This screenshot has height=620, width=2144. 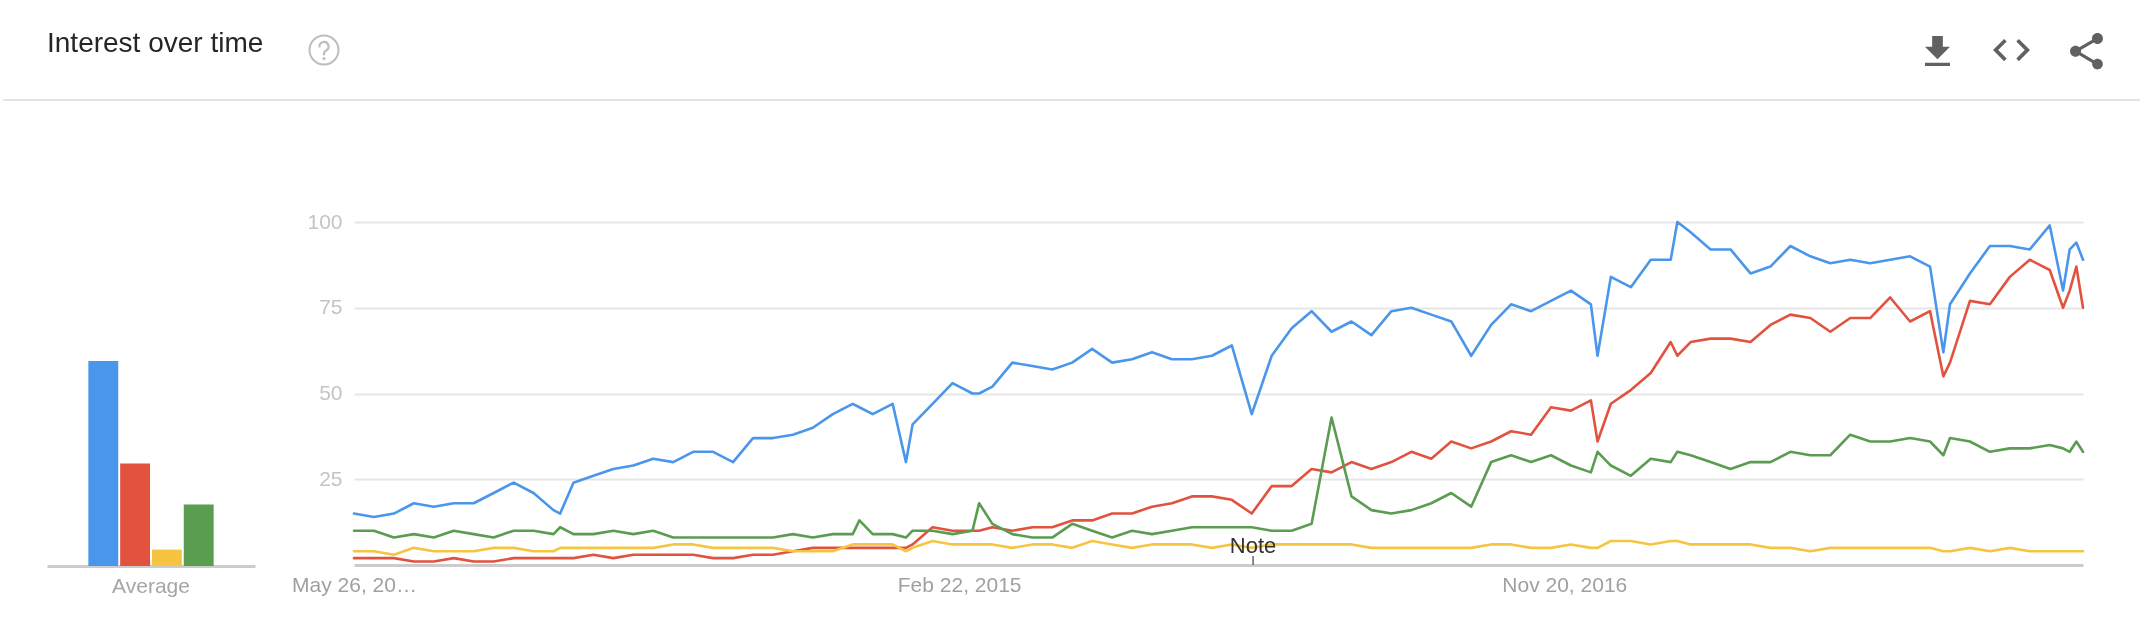 I want to click on x-tick-label: Feb 22, 2015, so click(x=959, y=584).